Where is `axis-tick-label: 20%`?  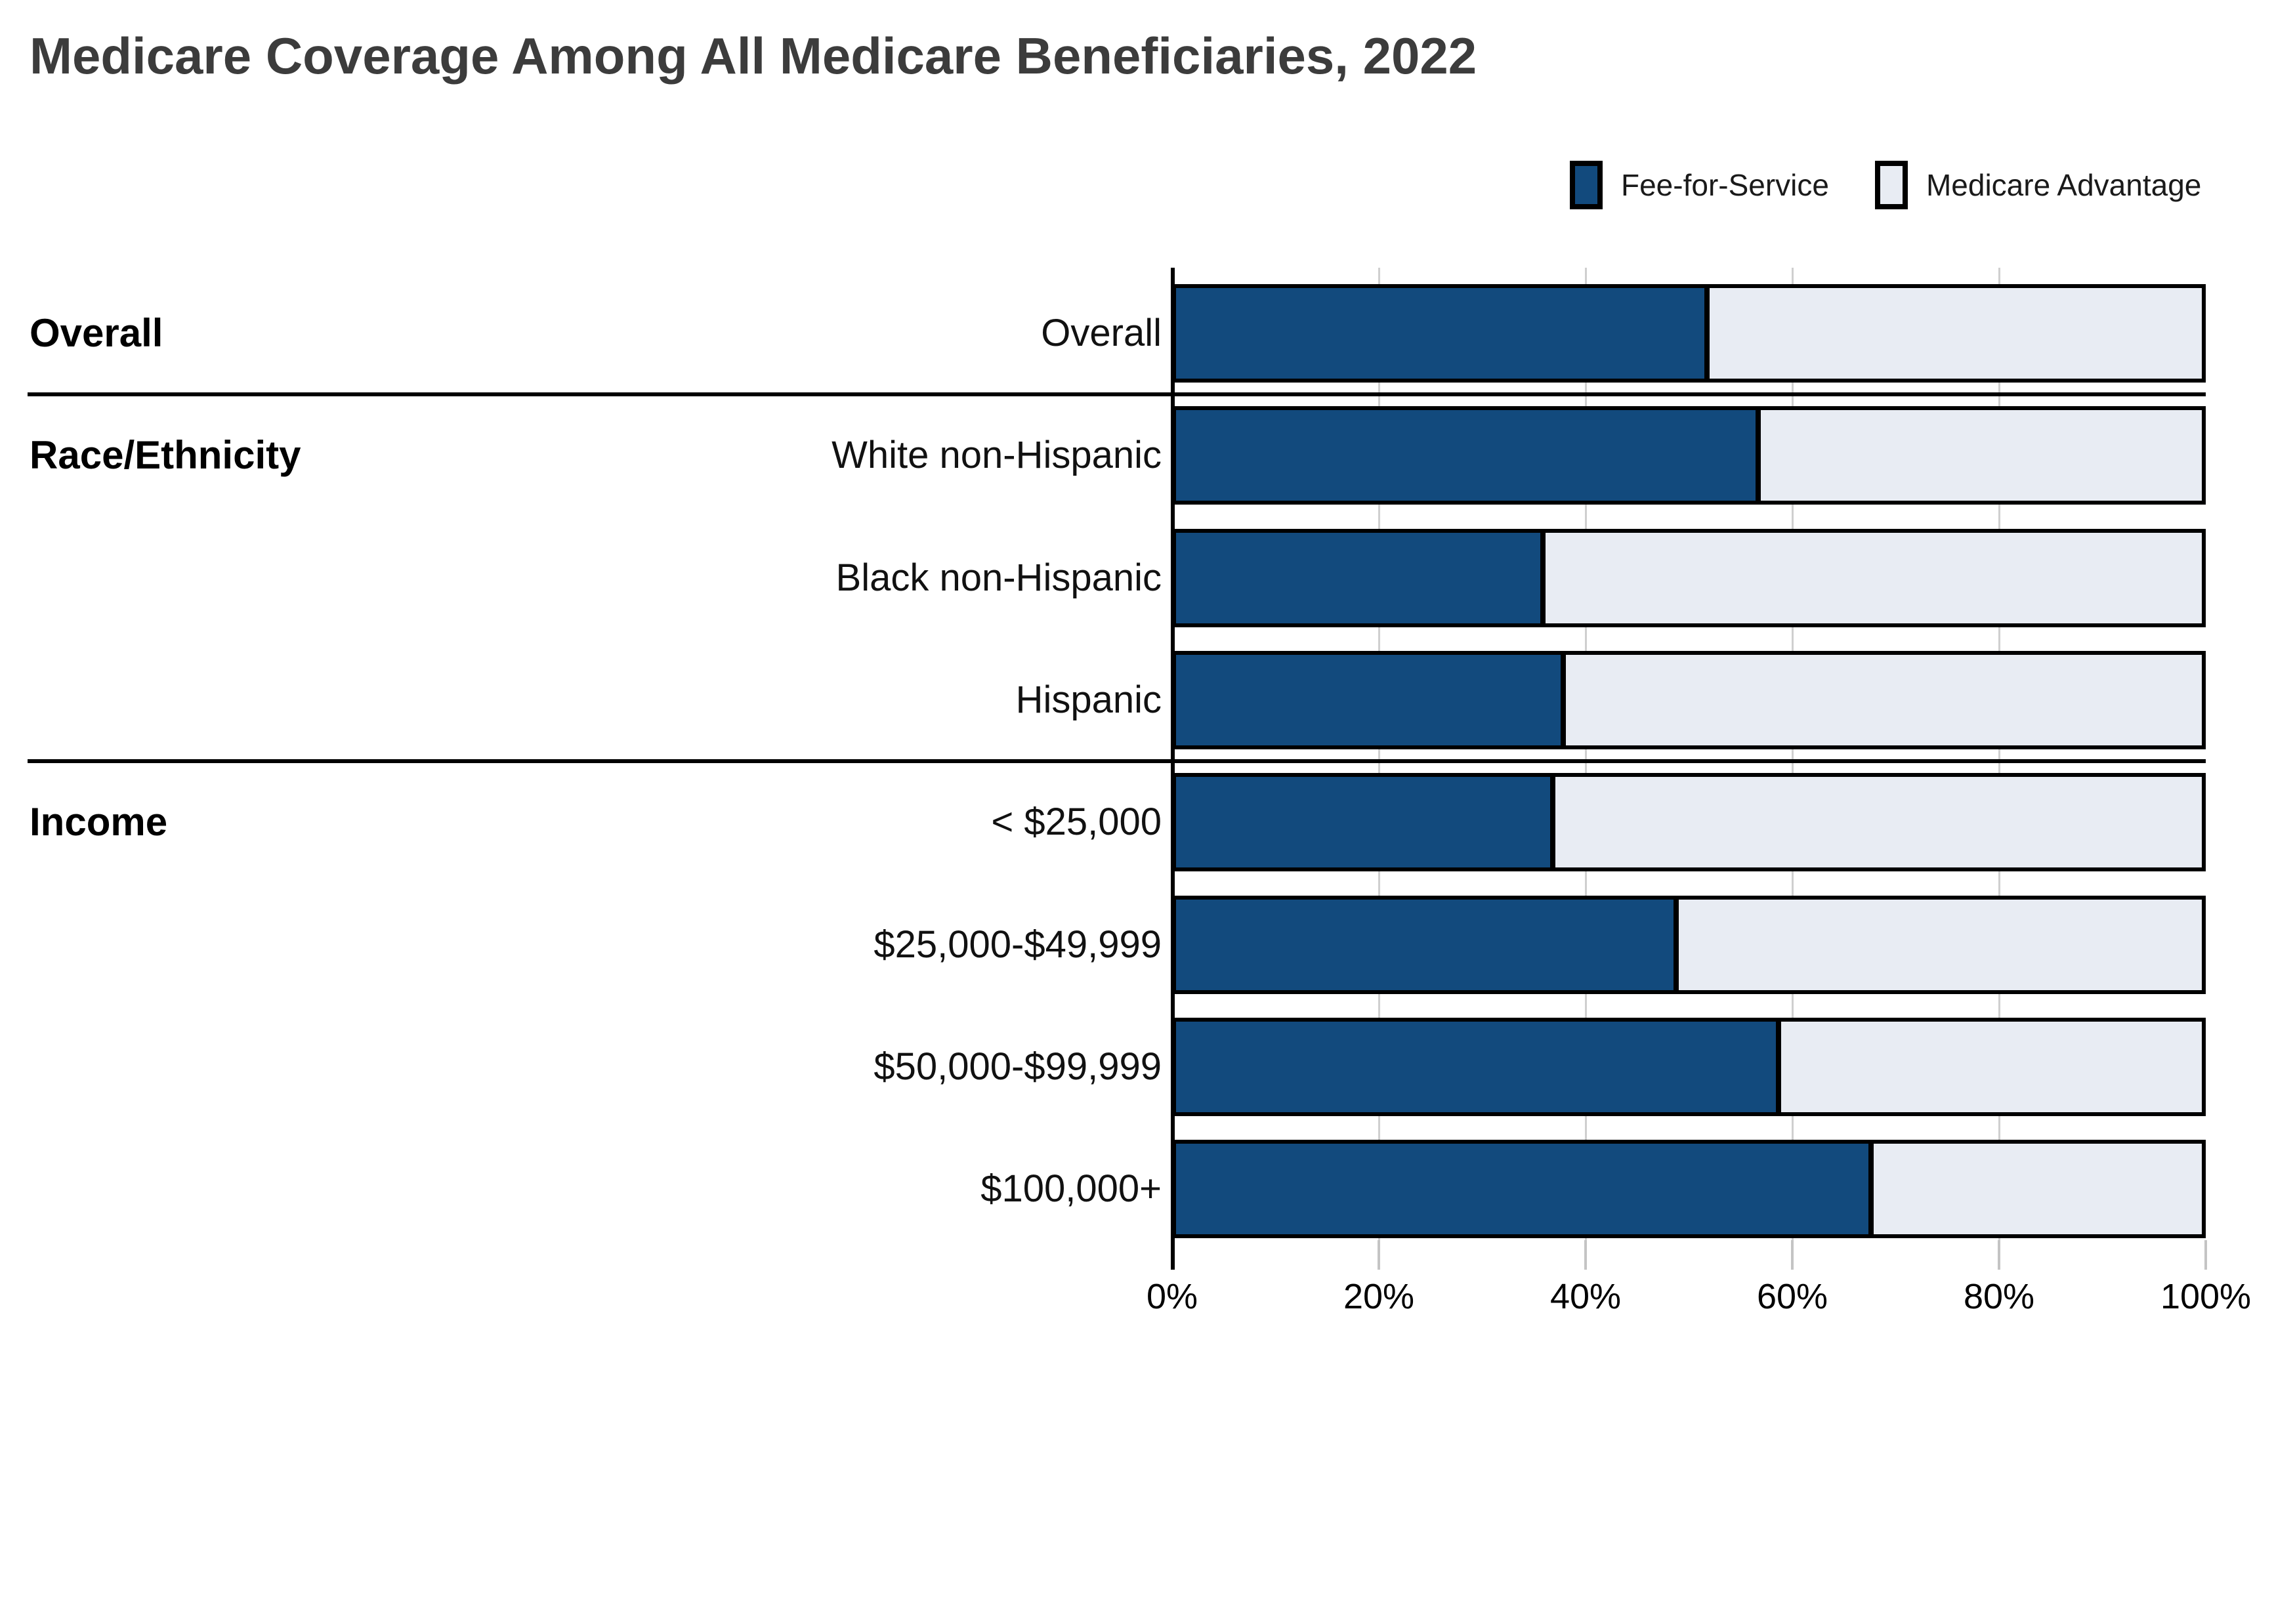 axis-tick-label: 20% is located at coordinates (1379, 1296).